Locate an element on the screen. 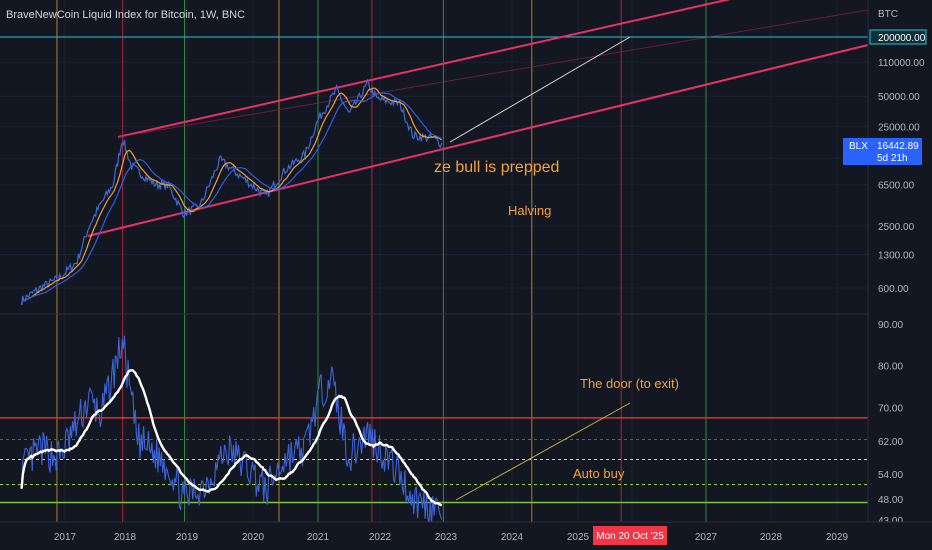 This screenshot has width=932, height=550. time-tick-label: 2029 is located at coordinates (837, 537).